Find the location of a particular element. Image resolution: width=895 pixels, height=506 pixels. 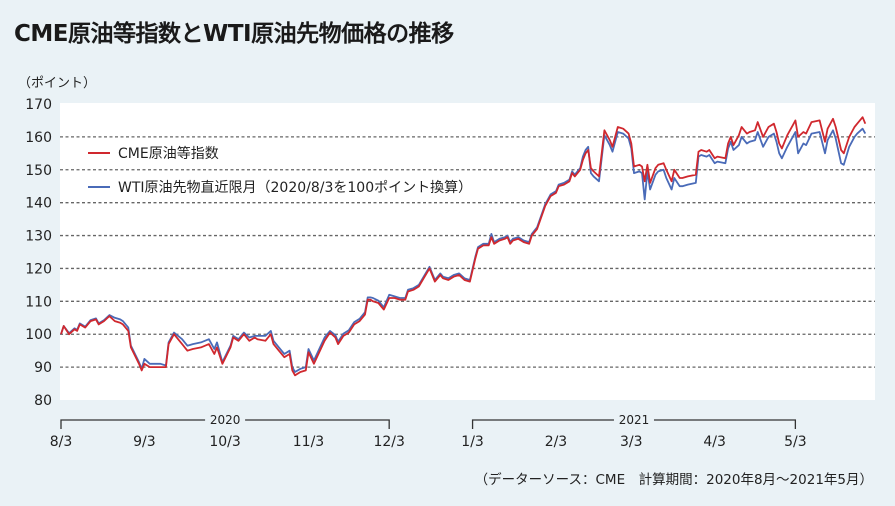

x-tick-label: 2/3 is located at coordinates (556, 442).